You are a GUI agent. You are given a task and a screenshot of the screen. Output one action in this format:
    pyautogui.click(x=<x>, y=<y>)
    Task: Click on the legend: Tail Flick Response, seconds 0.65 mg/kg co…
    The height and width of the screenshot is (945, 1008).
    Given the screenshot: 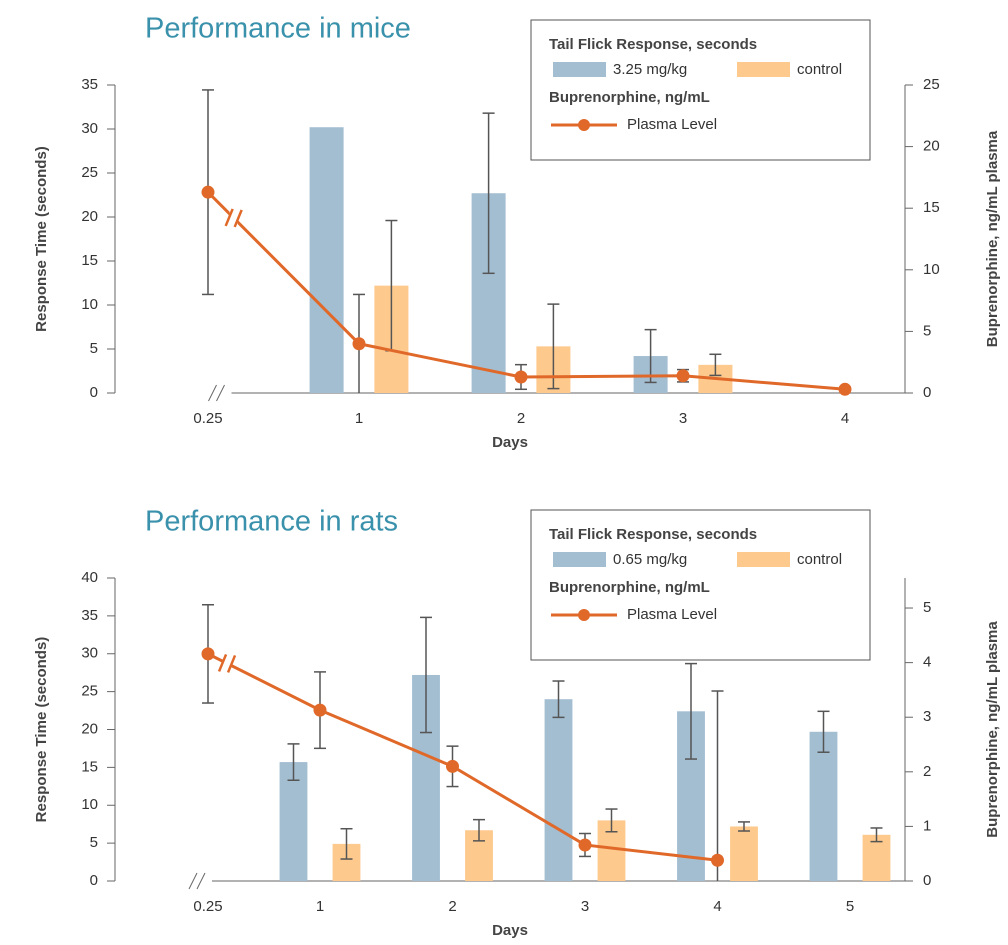 What is the action you would take?
    pyautogui.click(x=700, y=585)
    